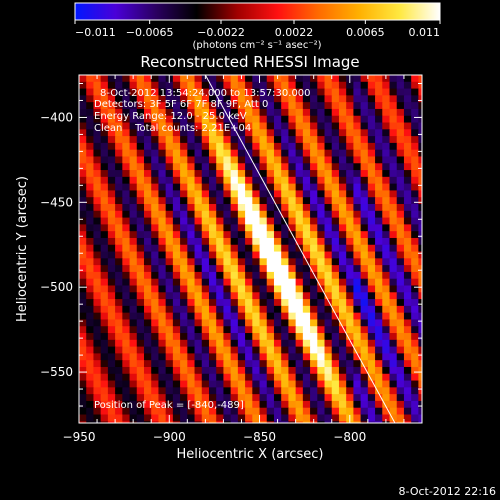 This screenshot has width=500, height=500. Describe the element at coordinates (349, 437) in the screenshot. I see `x-tick-label: −800` at that location.